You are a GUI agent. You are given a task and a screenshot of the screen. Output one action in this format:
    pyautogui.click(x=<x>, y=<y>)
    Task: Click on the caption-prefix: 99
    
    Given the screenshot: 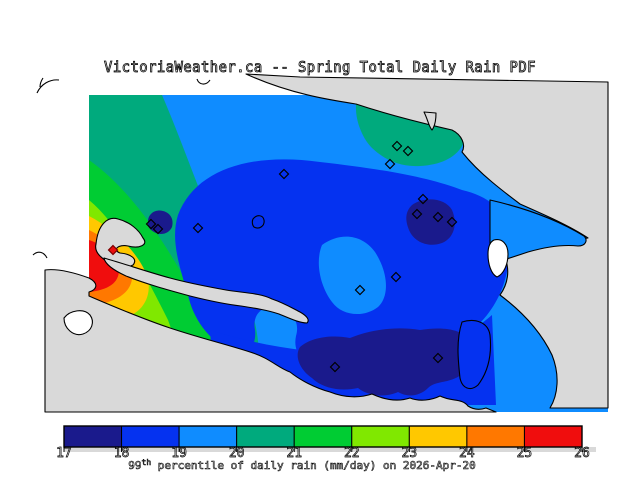 What is the action you would take?
    pyautogui.click(x=134, y=465)
    